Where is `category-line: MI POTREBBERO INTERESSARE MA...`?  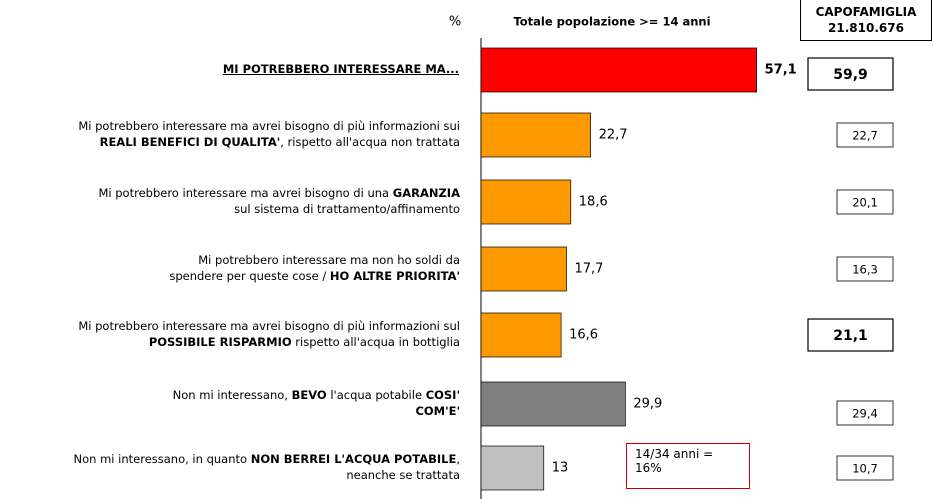 category-line: MI POTREBBERO INTERESSARE MA... is located at coordinates (341, 69).